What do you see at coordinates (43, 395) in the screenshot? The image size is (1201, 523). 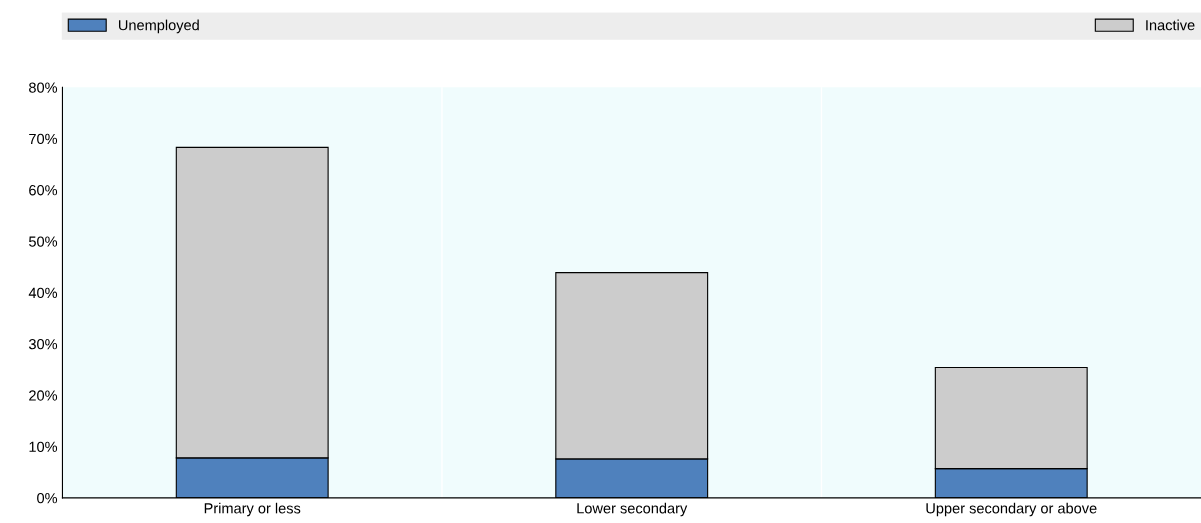 I see `y-tick-label: 20%` at bounding box center [43, 395].